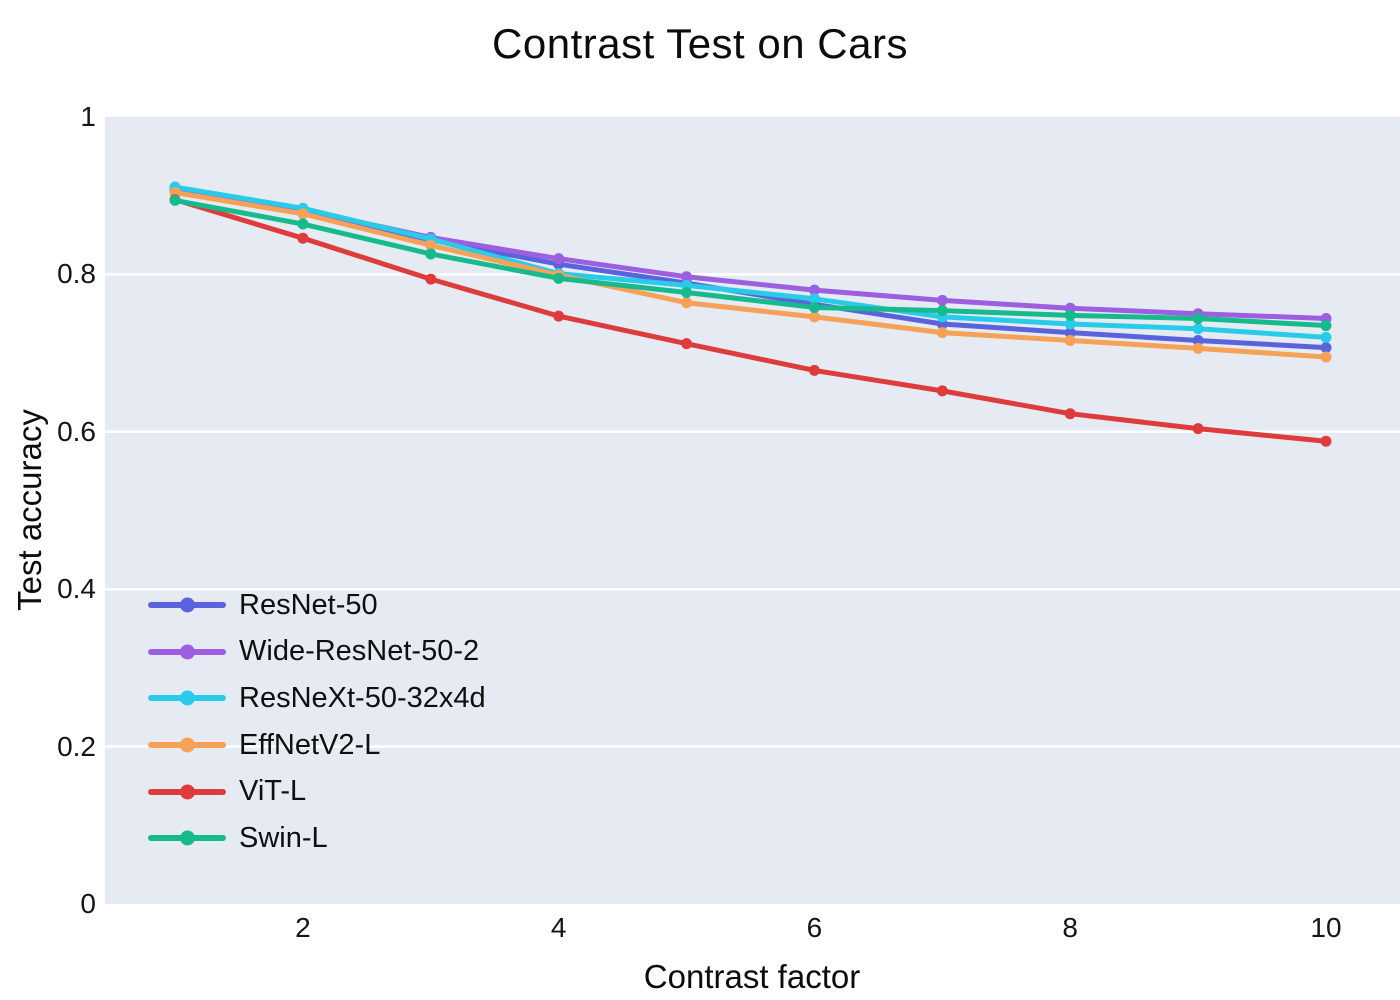 Image resolution: width=1400 pixels, height=1000 pixels. Describe the element at coordinates (1198, 348) in the screenshot. I see `data-point-EffNetV2-L-x9` at that location.